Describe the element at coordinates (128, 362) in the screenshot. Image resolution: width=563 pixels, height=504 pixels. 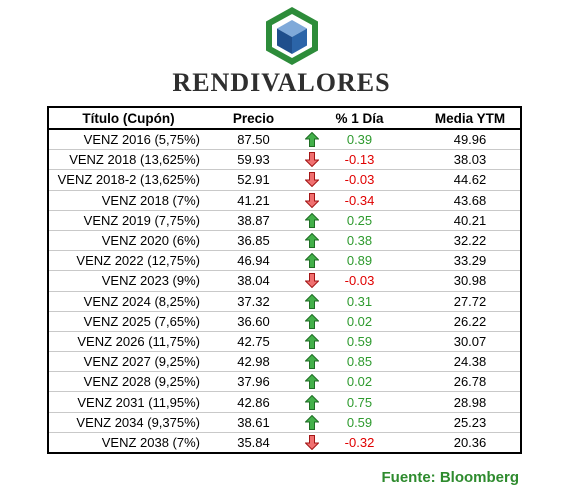
I see `bond-title-cell: VENZ 2027 (9,25%)` at that location.